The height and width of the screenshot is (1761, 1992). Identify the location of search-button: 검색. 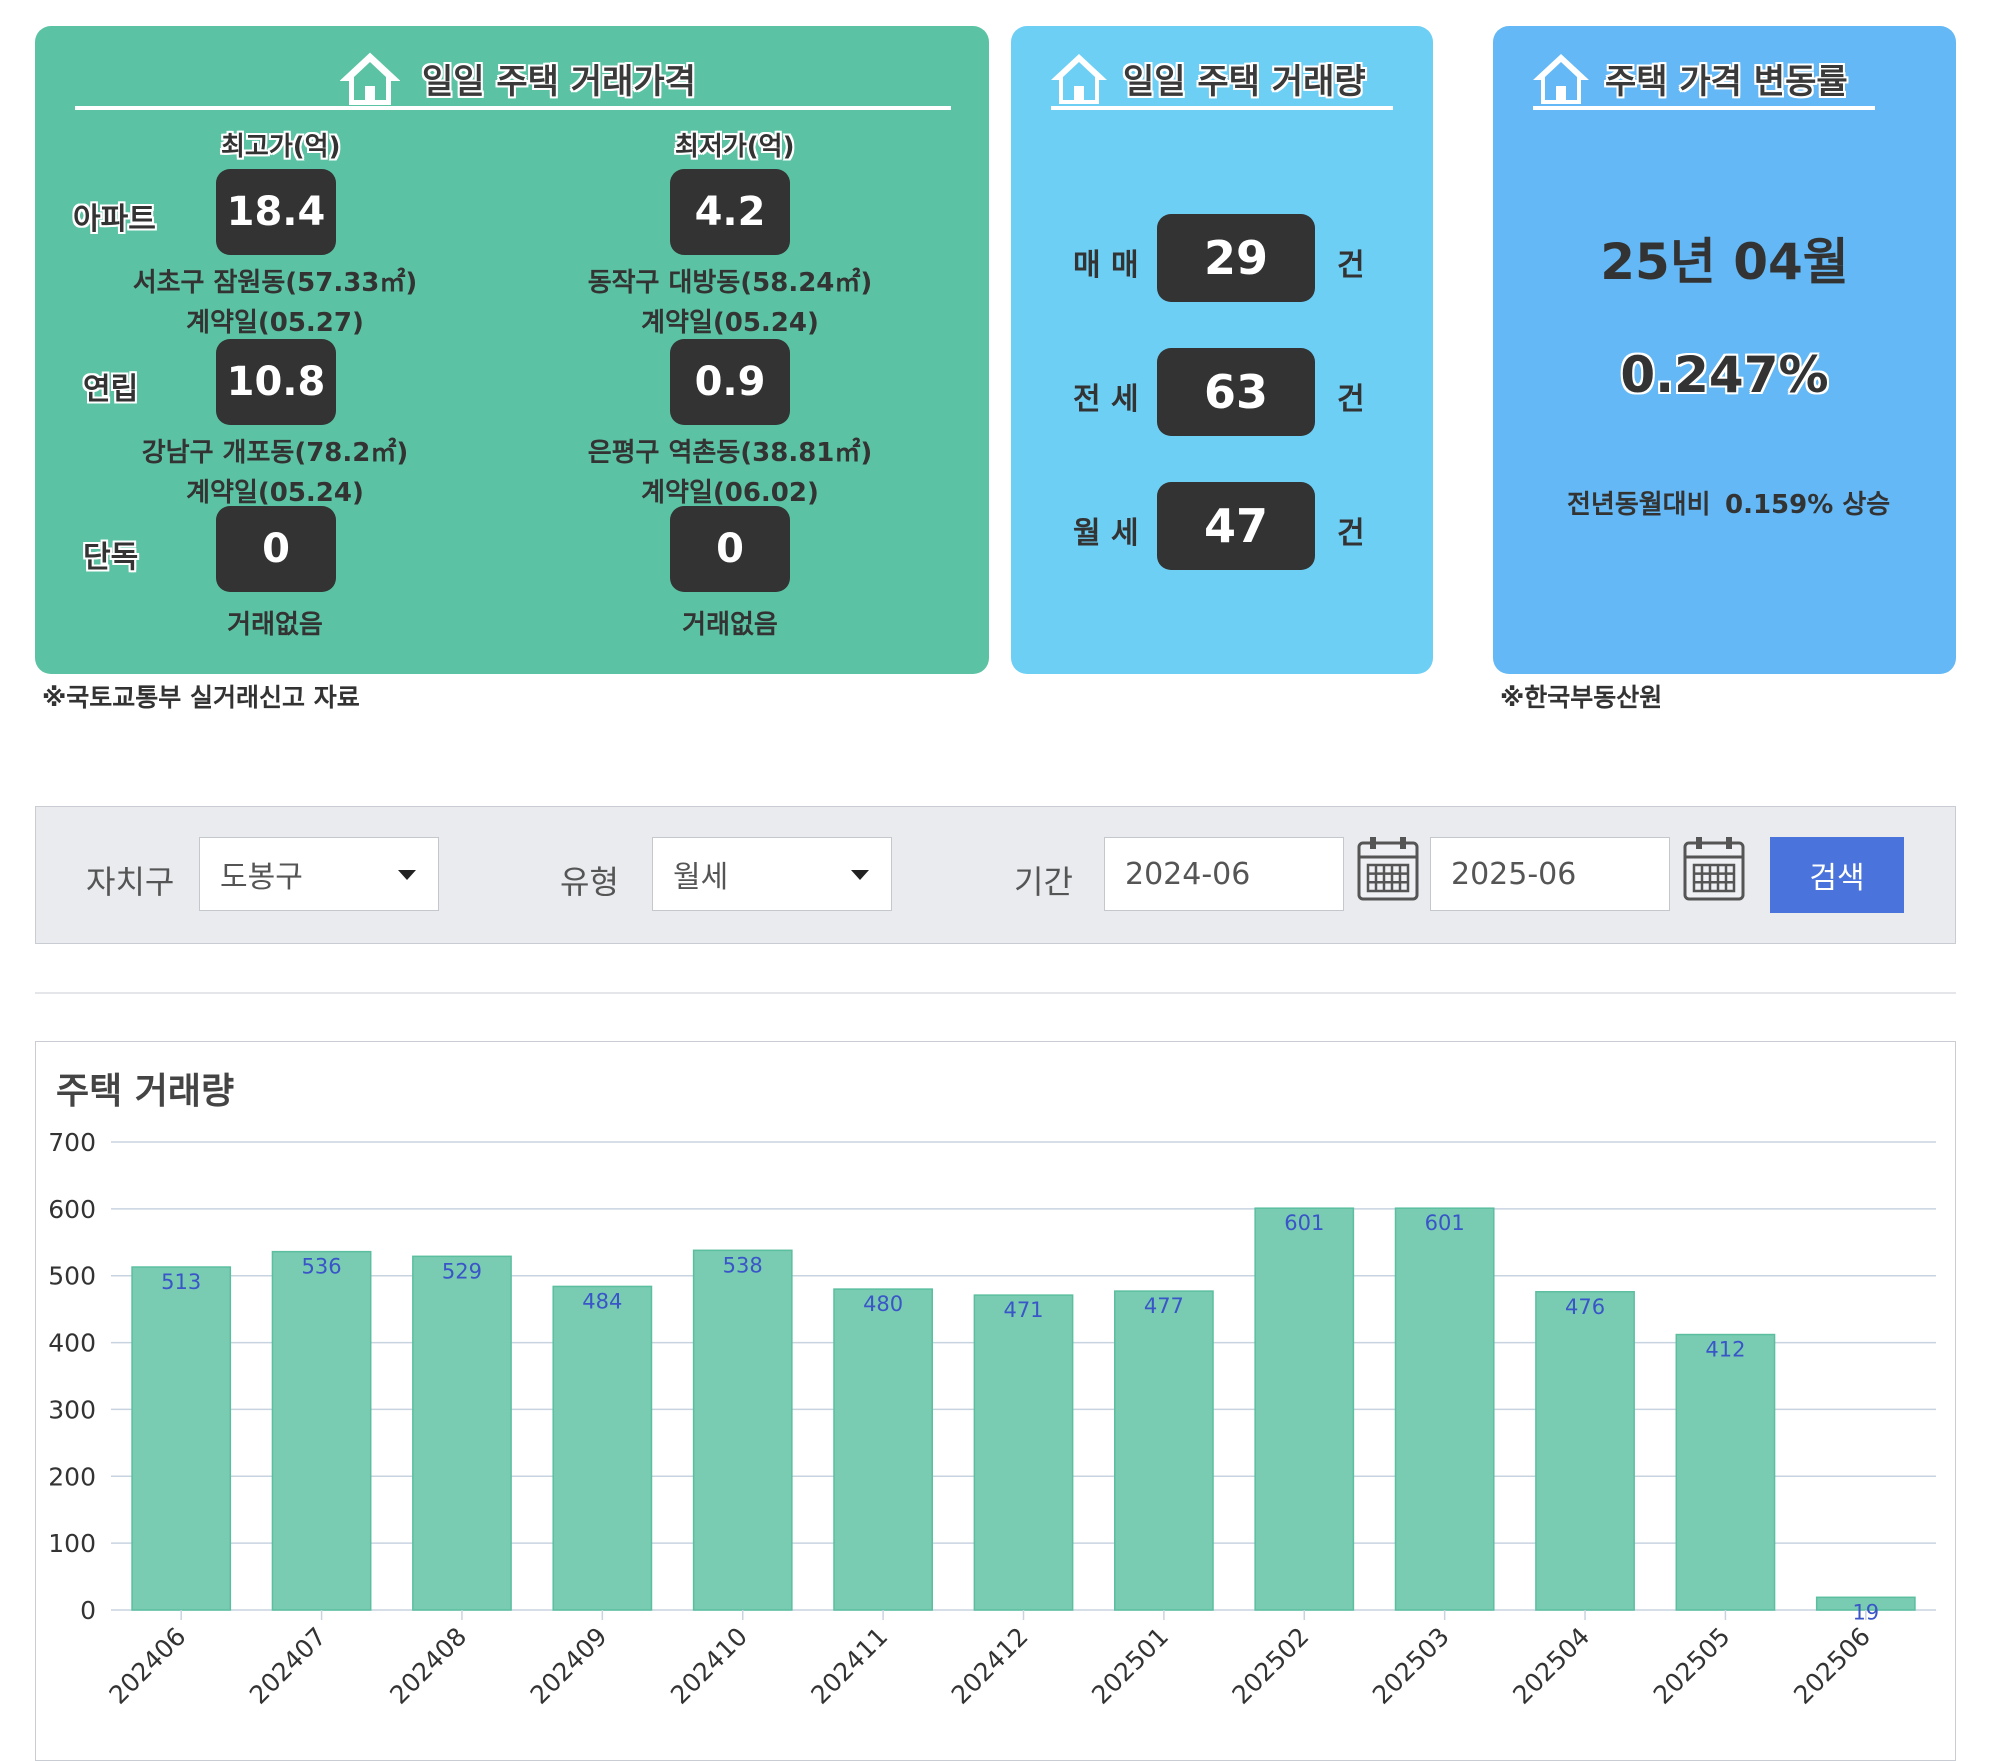
(1837, 875).